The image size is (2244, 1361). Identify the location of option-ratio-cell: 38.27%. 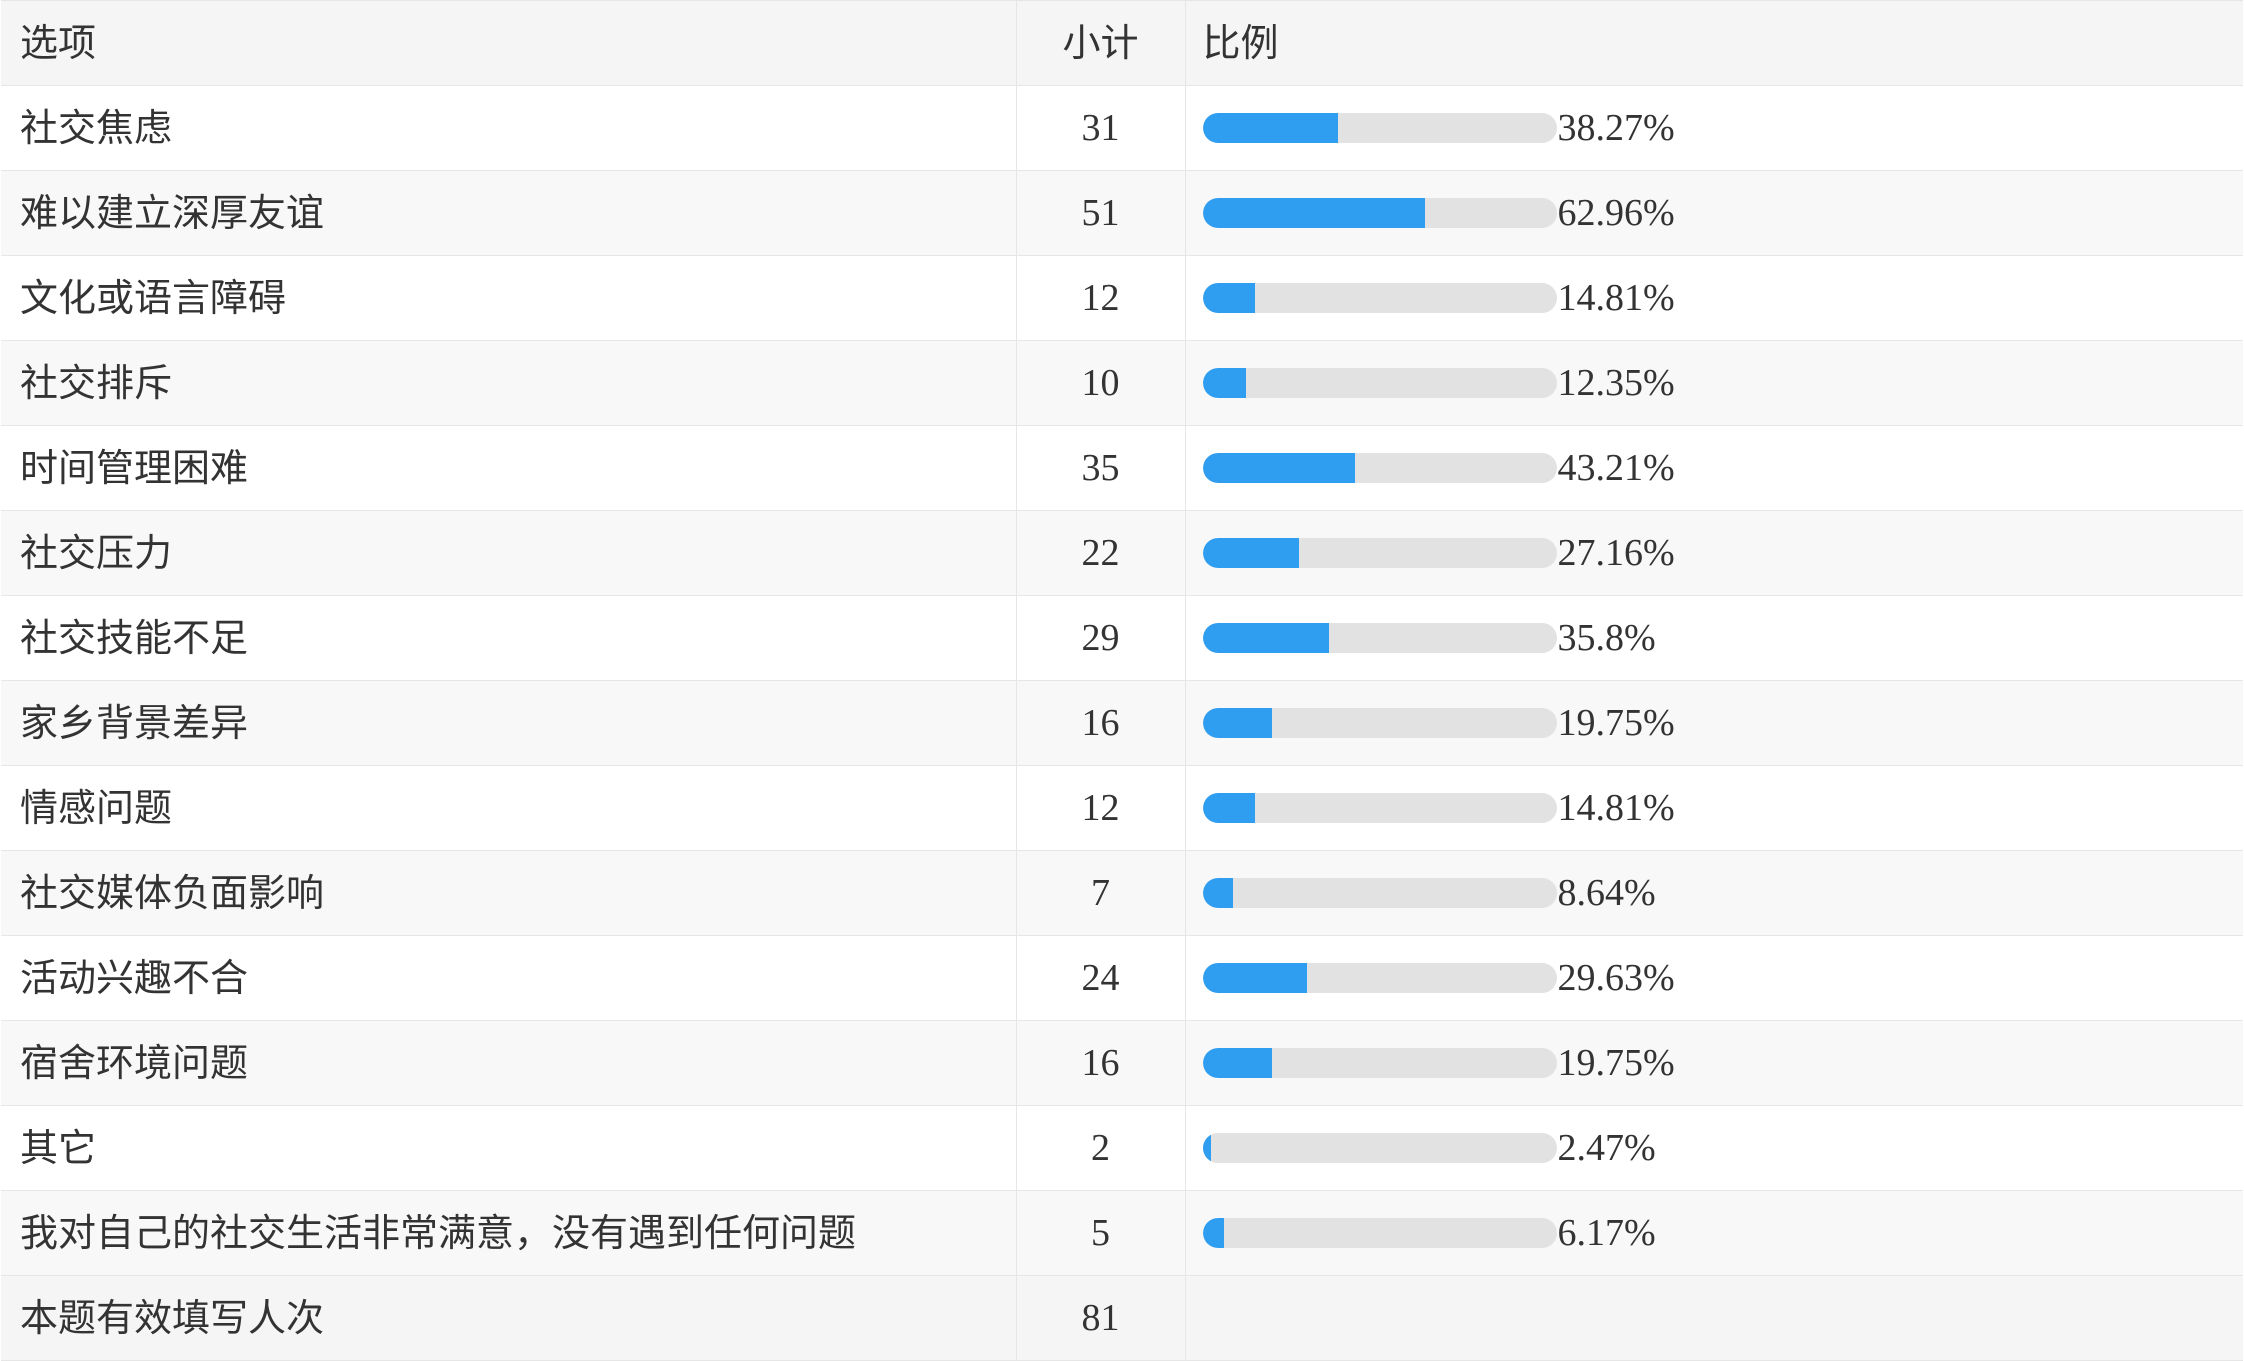
(1714, 128).